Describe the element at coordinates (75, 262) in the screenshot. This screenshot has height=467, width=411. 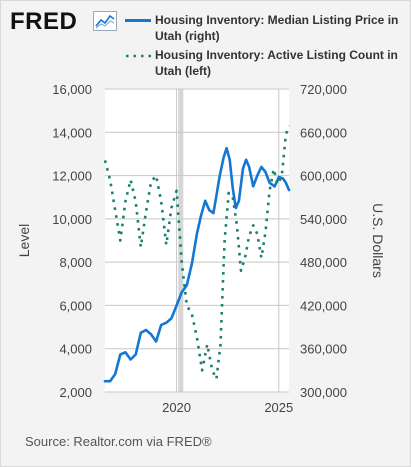
I see `y-tick-left: 8,000` at that location.